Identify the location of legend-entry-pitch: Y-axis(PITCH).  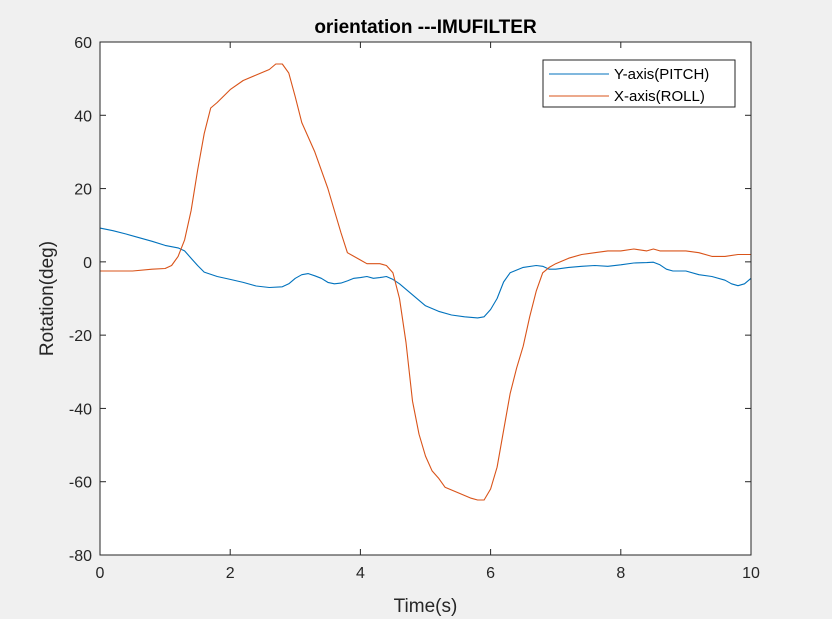
(661, 74).